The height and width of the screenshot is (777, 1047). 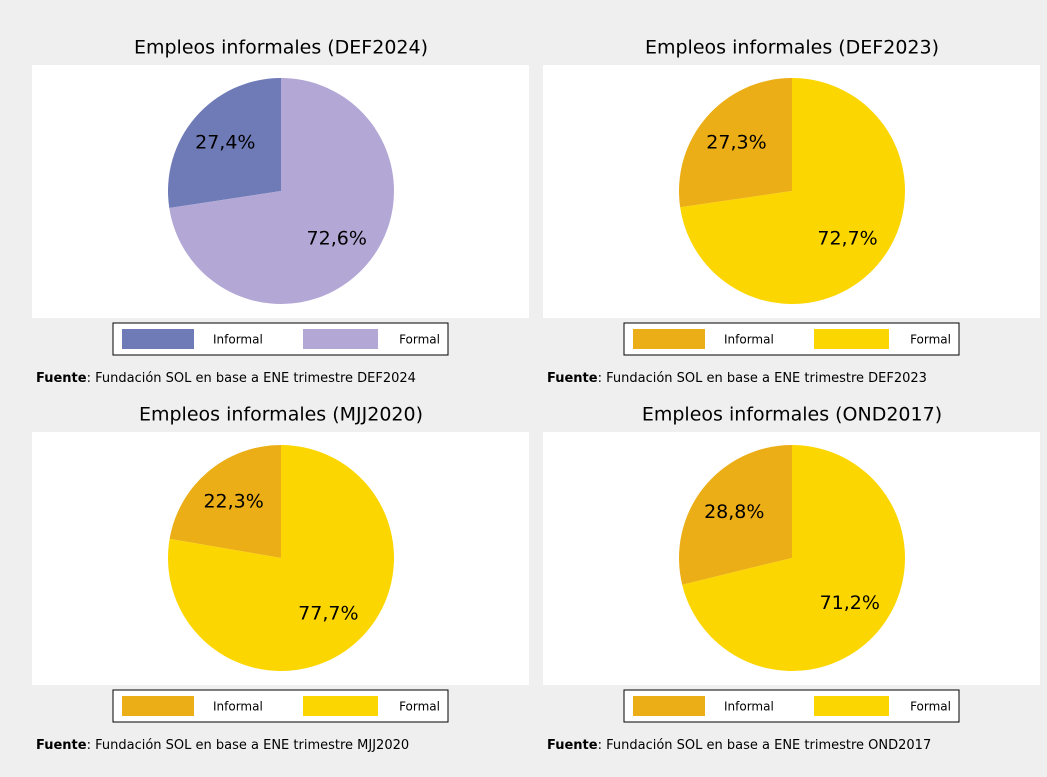 What do you see at coordinates (792, 48) in the screenshot?
I see `chart-title: Empleos informales (DEF2023)` at bounding box center [792, 48].